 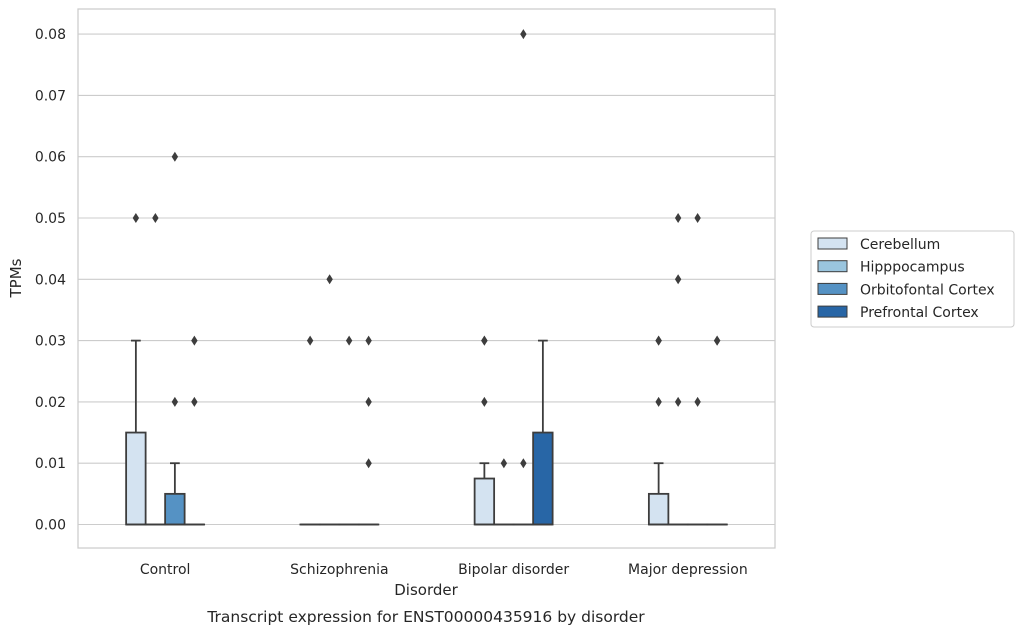 What do you see at coordinates (50, 464) in the screenshot?
I see `y-tick-label: 0.01` at bounding box center [50, 464].